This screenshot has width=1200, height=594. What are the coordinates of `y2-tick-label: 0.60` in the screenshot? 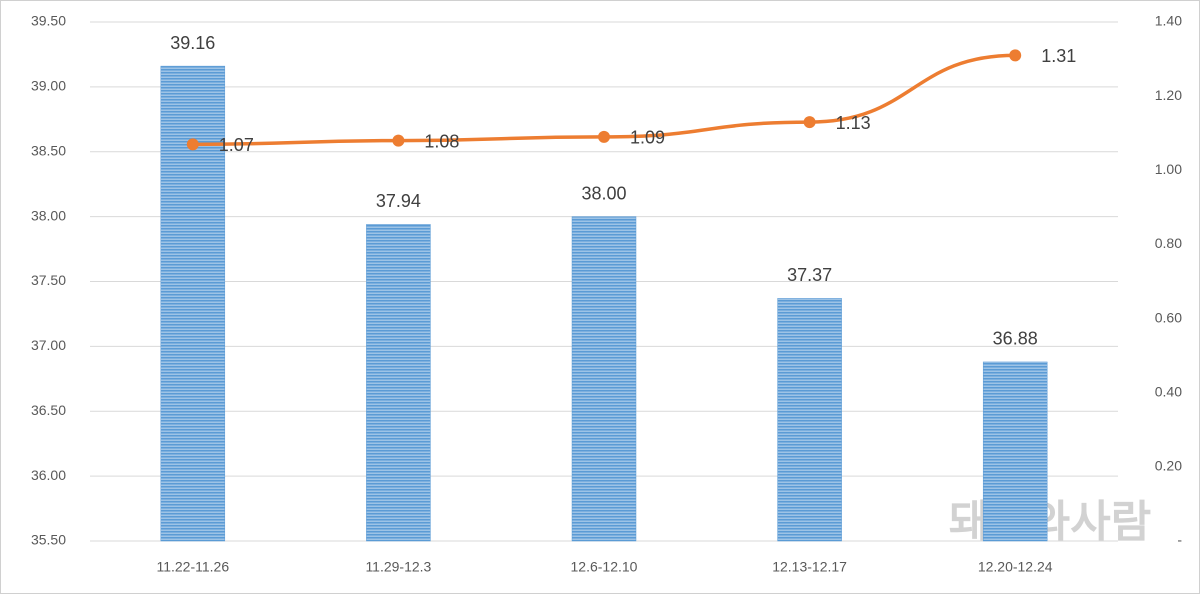 It's located at (1168, 317).